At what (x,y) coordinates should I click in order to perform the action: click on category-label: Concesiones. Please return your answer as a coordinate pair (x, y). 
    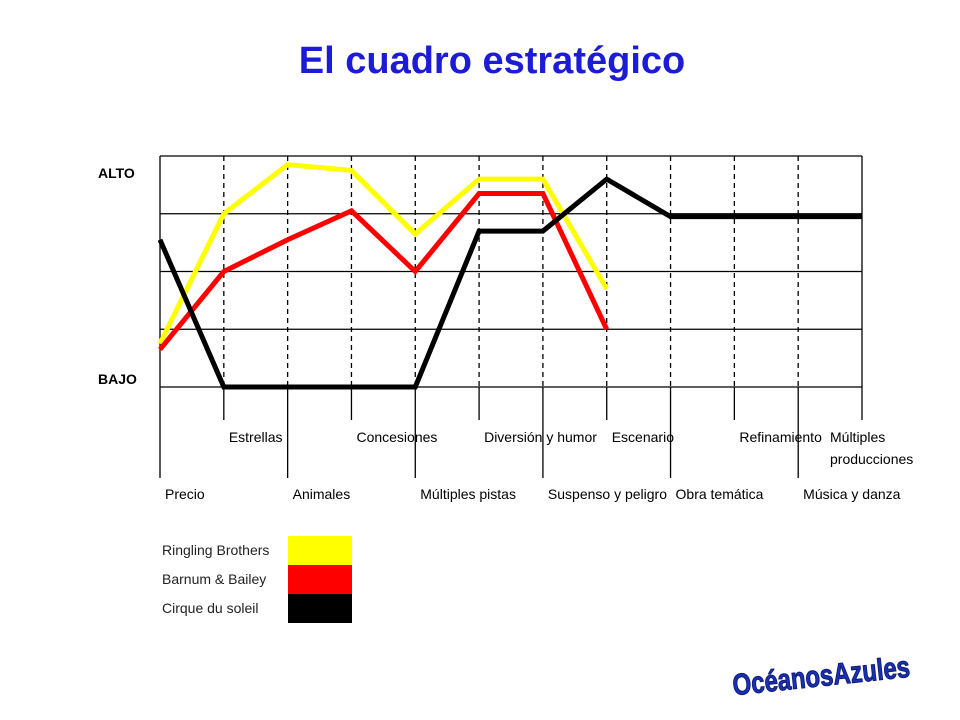
    Looking at the image, I should click on (396, 437).